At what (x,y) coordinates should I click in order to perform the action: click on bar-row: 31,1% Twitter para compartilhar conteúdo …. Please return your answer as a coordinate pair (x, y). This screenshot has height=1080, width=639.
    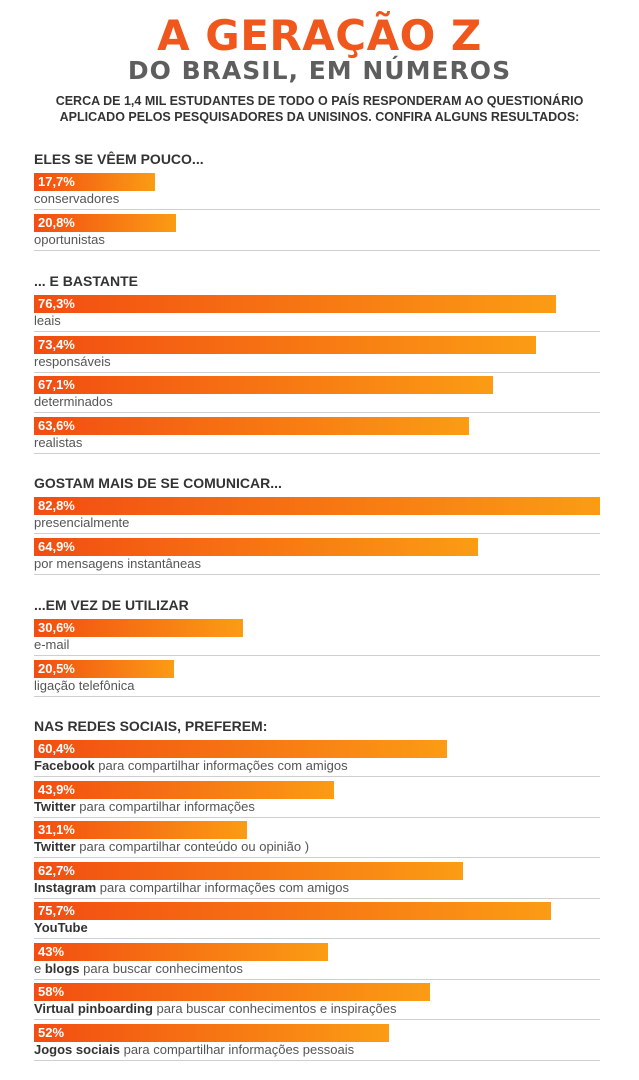
    Looking at the image, I should click on (317, 840).